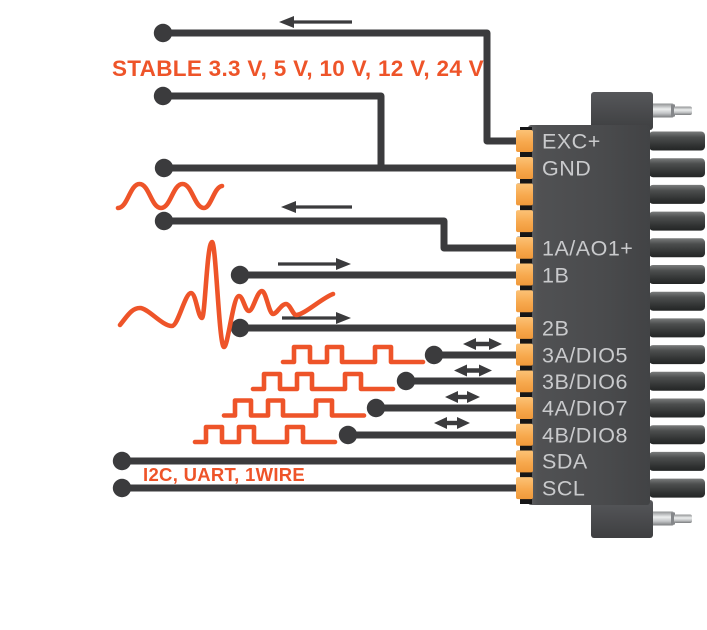 The height and width of the screenshot is (630, 707). What do you see at coordinates (524, 315) in the screenshot?
I see `pin-pads` at bounding box center [524, 315].